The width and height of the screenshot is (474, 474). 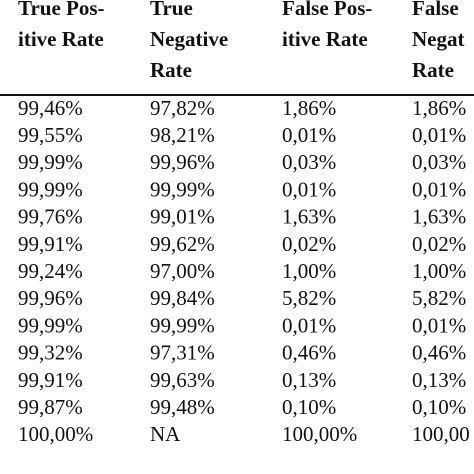 I want to click on table-cell: 99,62%, so click(x=182, y=244).